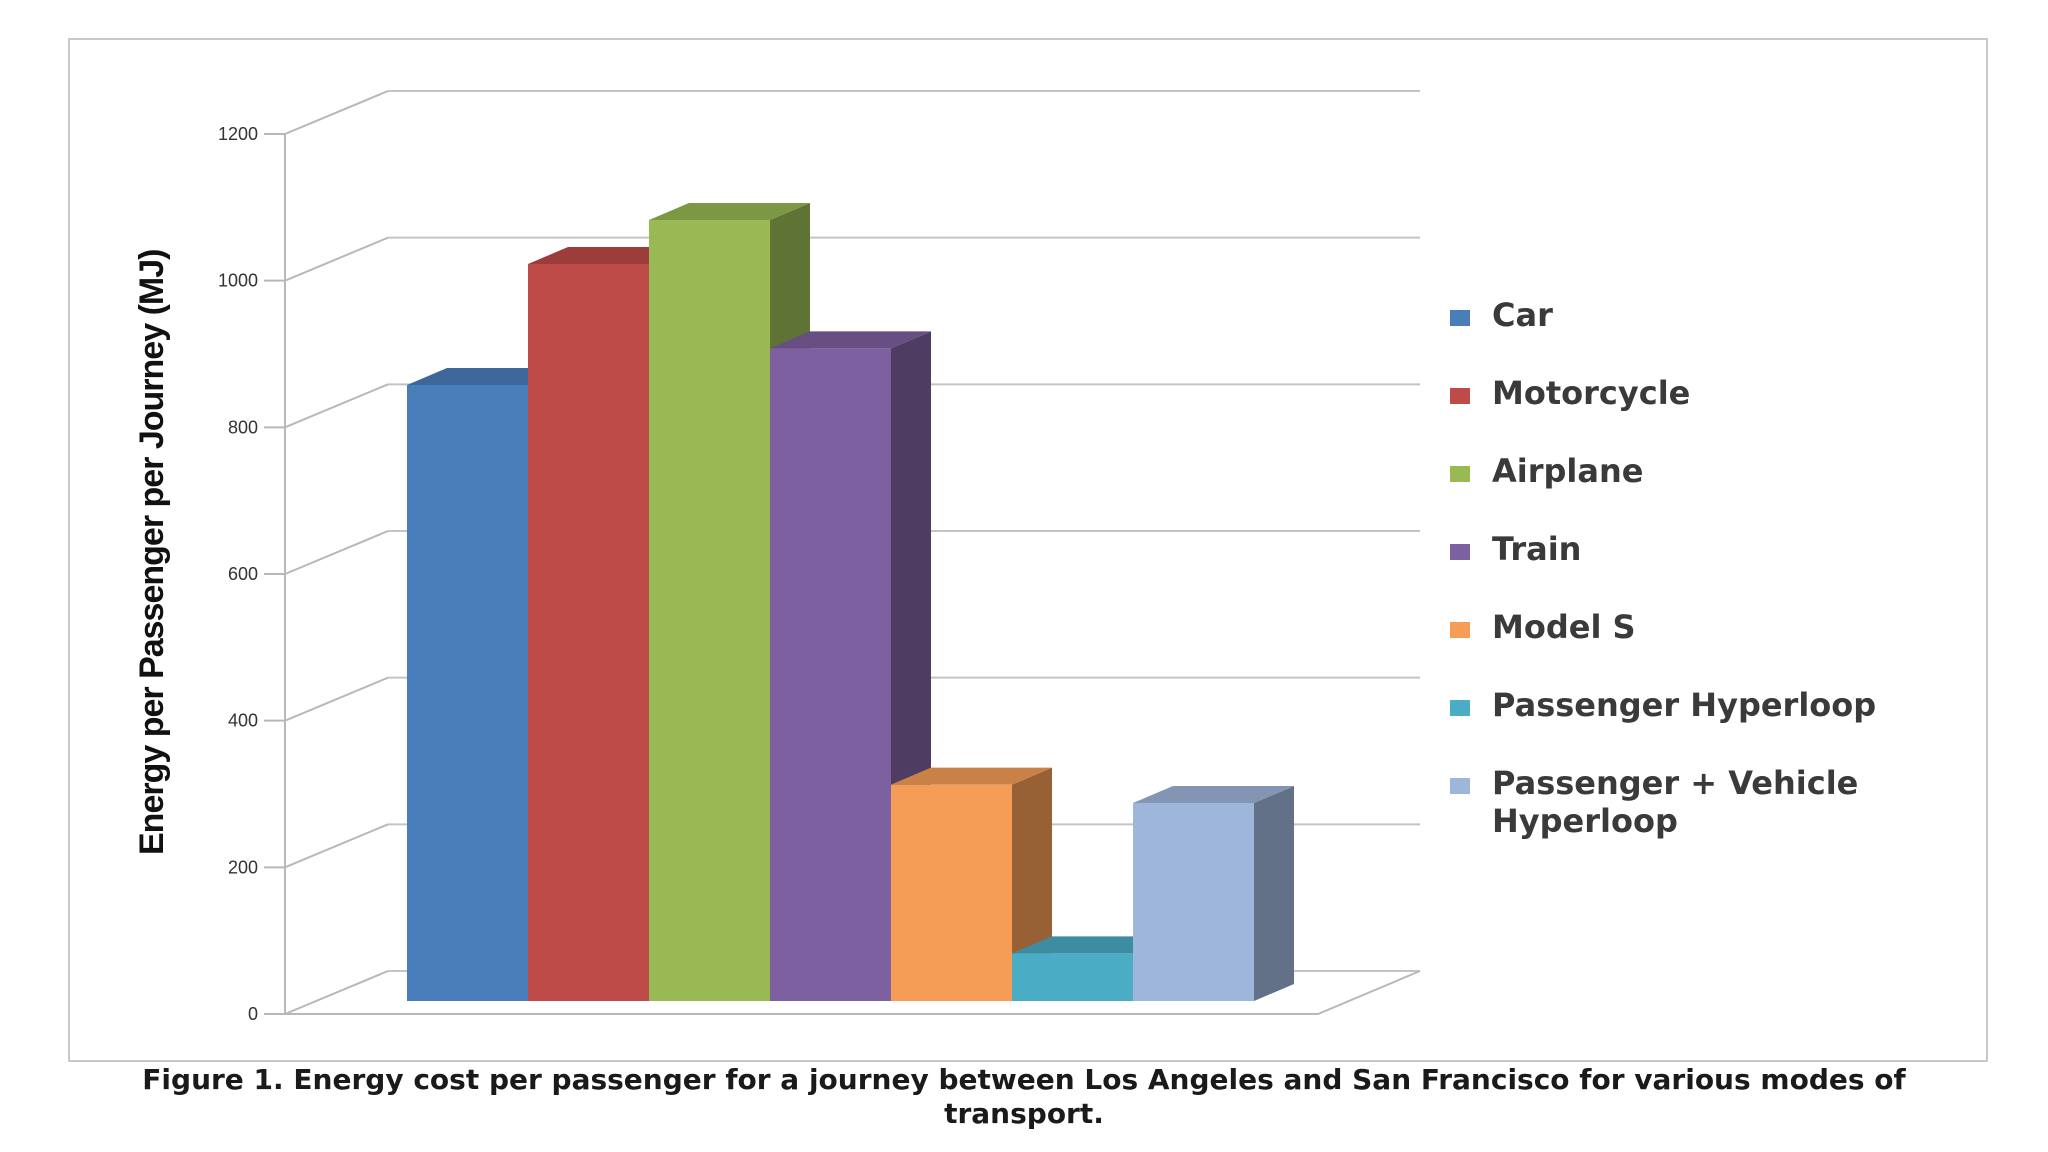 The height and width of the screenshot is (1152, 2048). I want to click on legend-label: Motorcycle, so click(1591, 393).